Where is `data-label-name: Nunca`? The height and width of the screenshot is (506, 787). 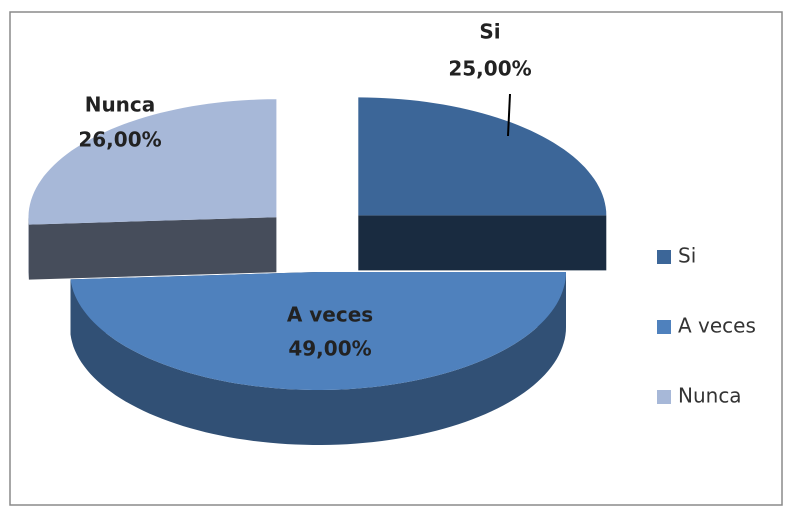
data-label-name: Nunca is located at coordinates (120, 105).